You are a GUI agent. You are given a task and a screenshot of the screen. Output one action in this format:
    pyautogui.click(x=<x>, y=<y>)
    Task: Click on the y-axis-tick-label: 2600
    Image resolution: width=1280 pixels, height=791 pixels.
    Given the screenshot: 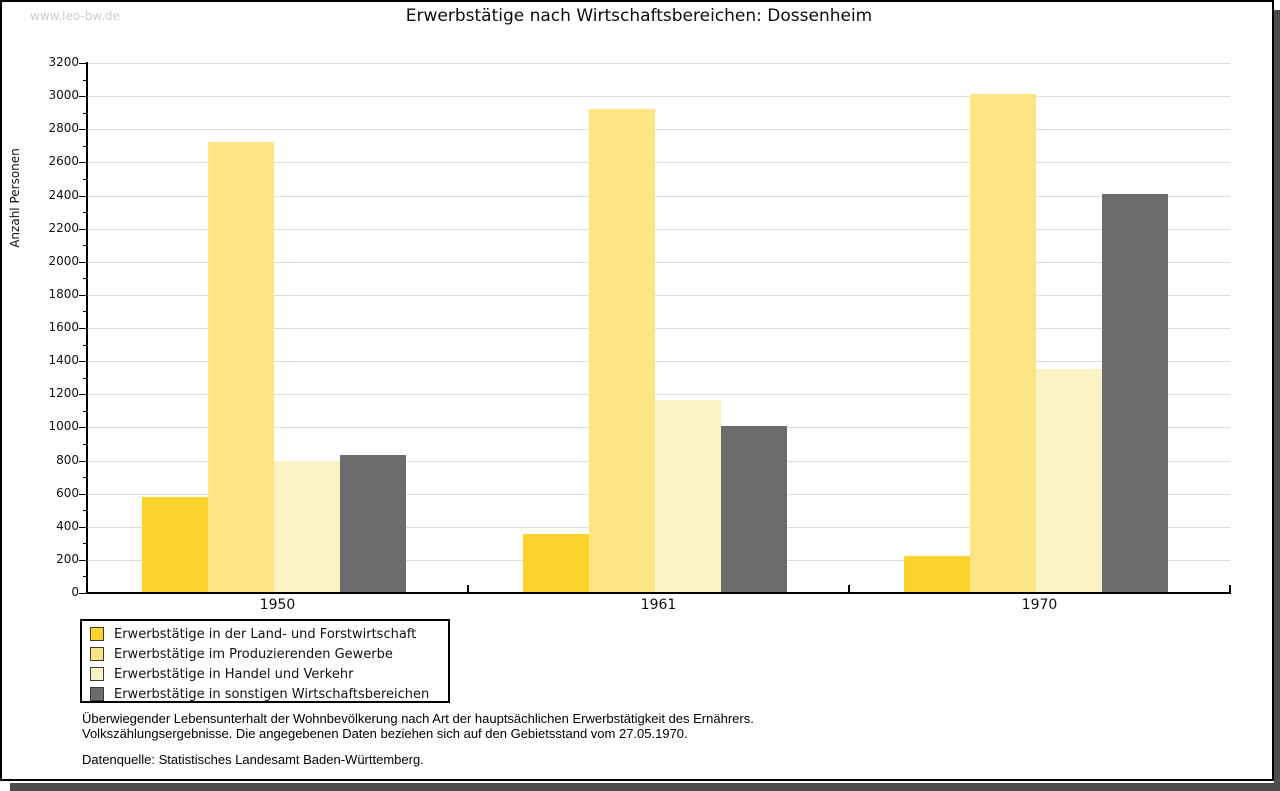 What is the action you would take?
    pyautogui.click(x=63, y=161)
    